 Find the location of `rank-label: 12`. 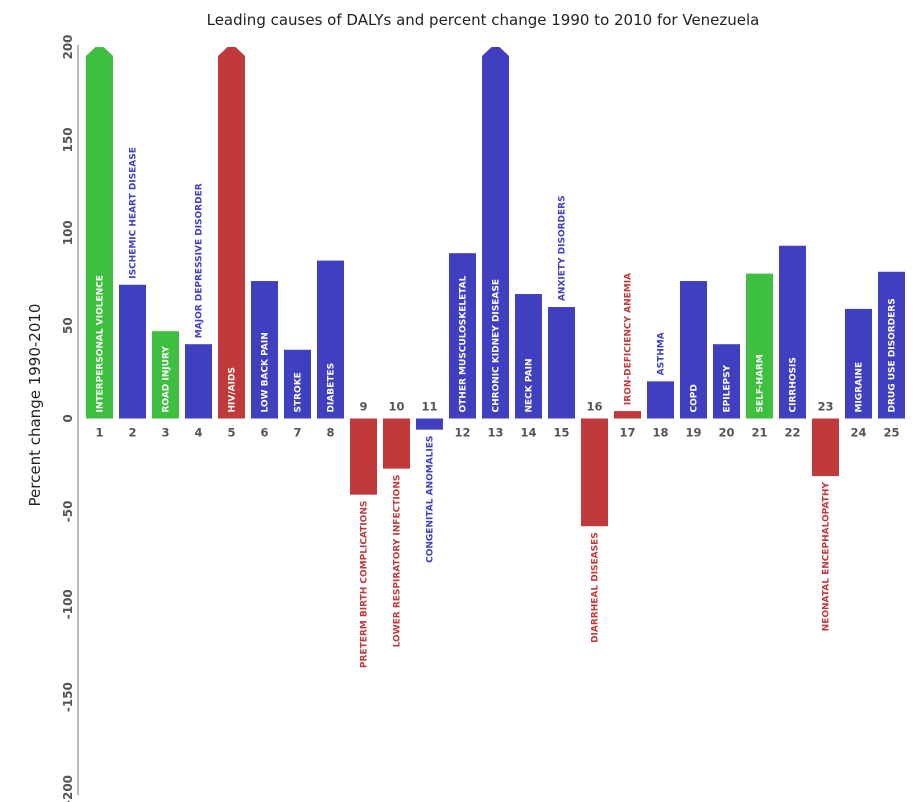

rank-label: 12 is located at coordinates (462, 433).